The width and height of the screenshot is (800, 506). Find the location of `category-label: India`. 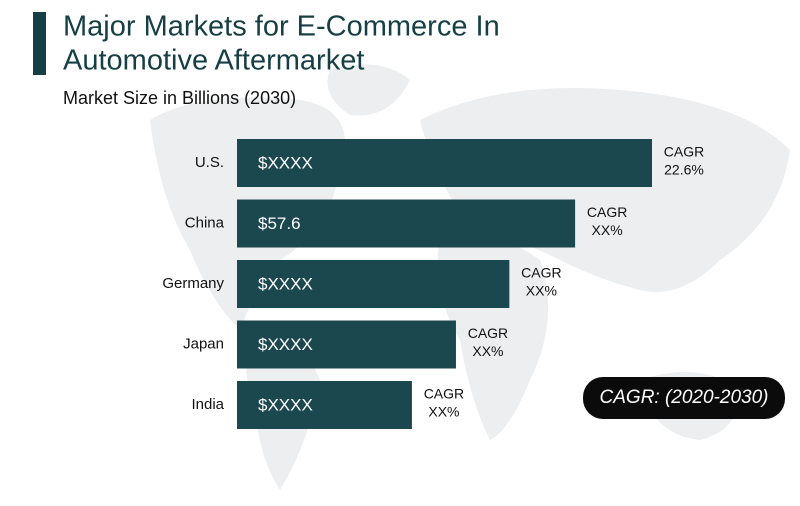

category-label: India is located at coordinates (207, 404).